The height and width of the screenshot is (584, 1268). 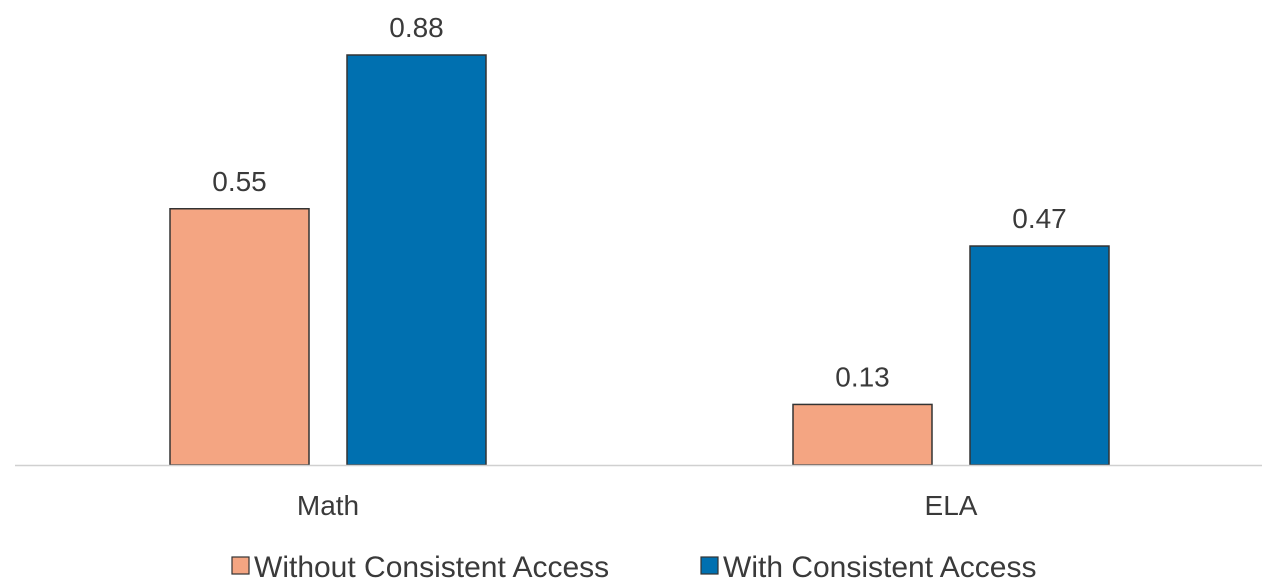 I want to click on legend-label-series-2: With Consistent Access, so click(x=879, y=567).